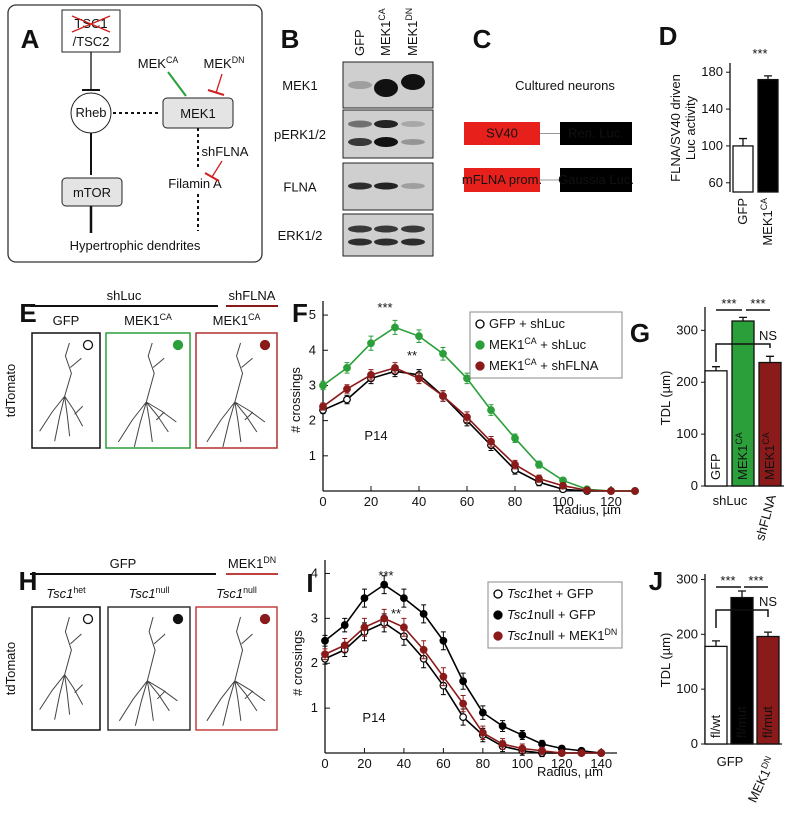 This screenshot has width=800, height=815. I want to click on side-label: tdTomato, so click(10, 390).